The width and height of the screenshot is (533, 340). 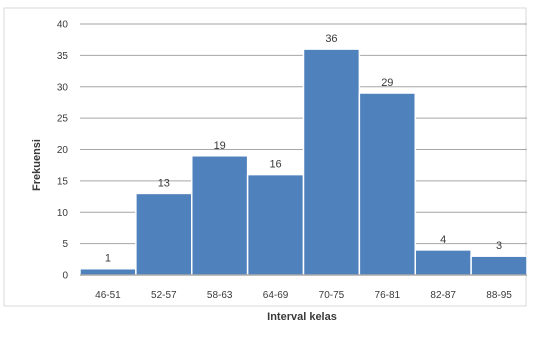 I want to click on data-label: 16, so click(x=275, y=165).